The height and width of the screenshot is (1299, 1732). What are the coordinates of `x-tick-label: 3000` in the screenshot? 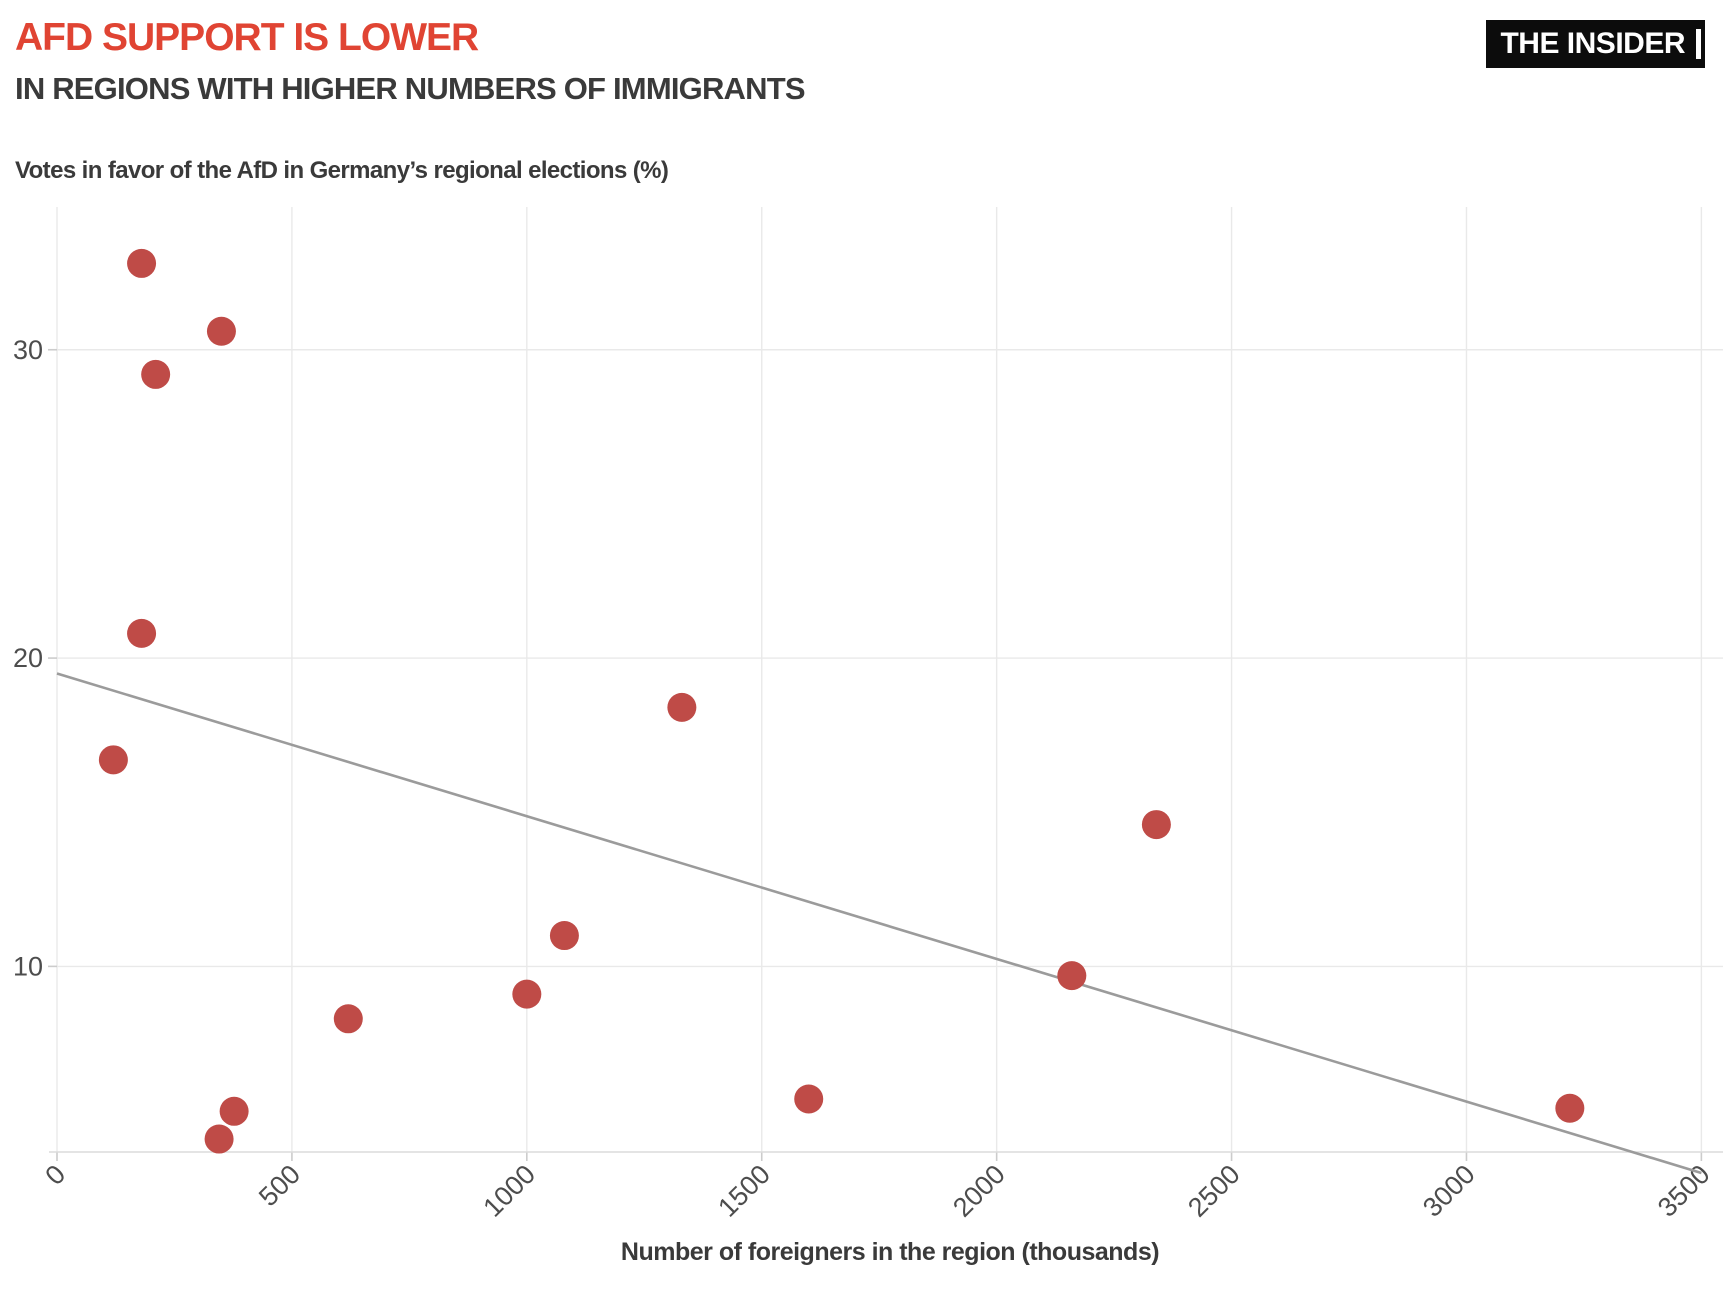 It's located at (1449, 1191).